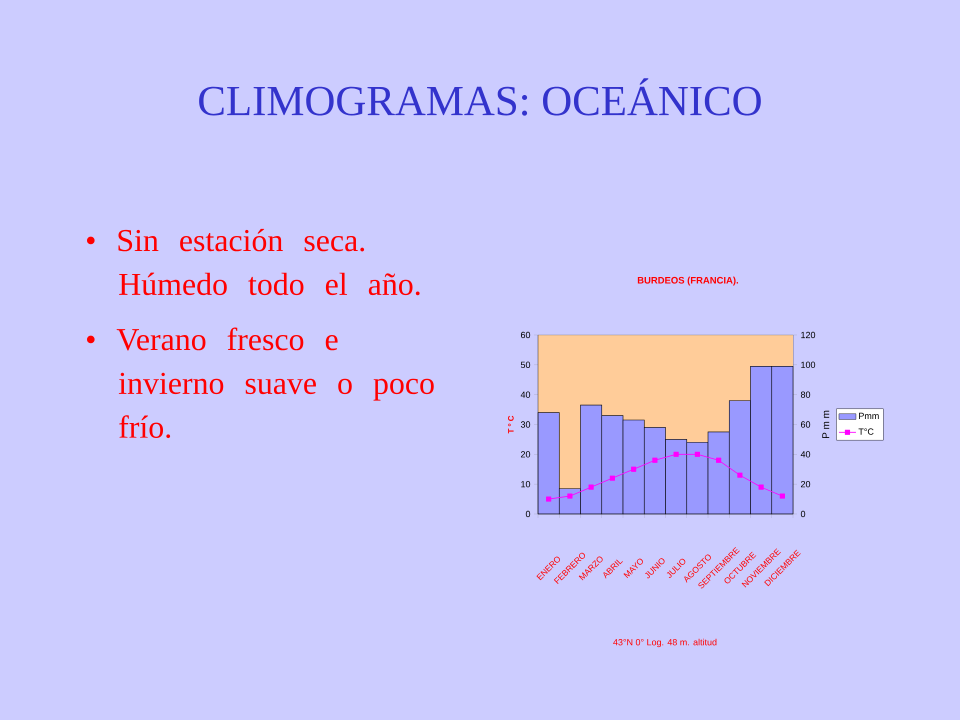  I want to click on text: 43°N 0° Log. 48 m. altitud, so click(664, 643).